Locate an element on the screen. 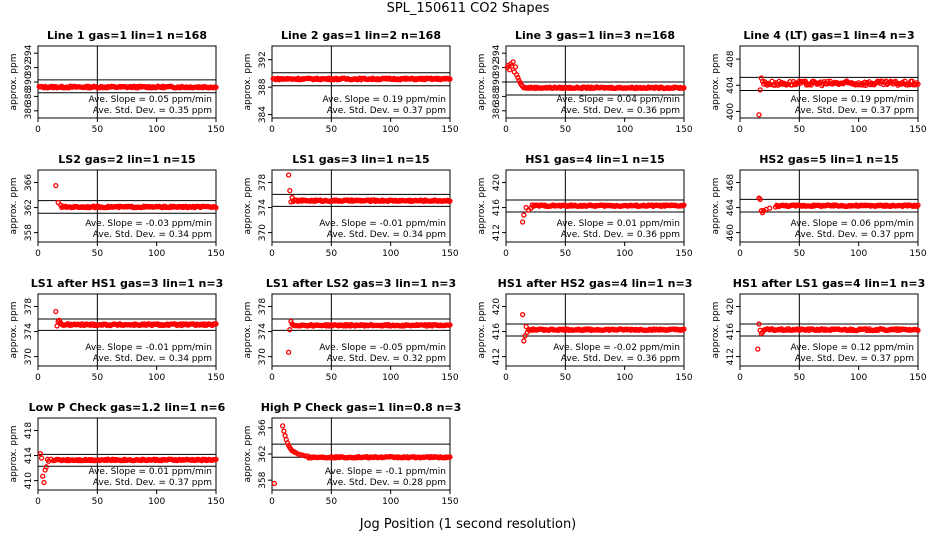  panel-title: High P Check gas=1 lin=0.8 n=3 is located at coordinates (361, 407).